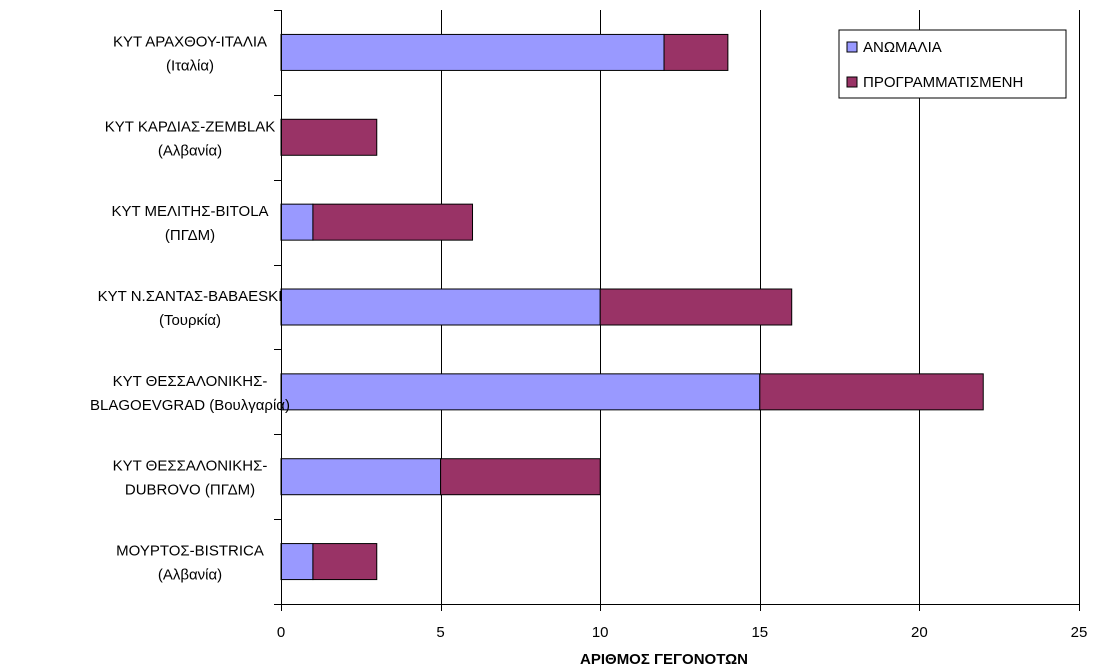  What do you see at coordinates (190, 53) in the screenshot?
I see `category-label-0: ΚΥΤ ΑΡΑΧΘΟΥ-ΙΤΑΛΙΑ (Ιταλία)` at bounding box center [190, 53].